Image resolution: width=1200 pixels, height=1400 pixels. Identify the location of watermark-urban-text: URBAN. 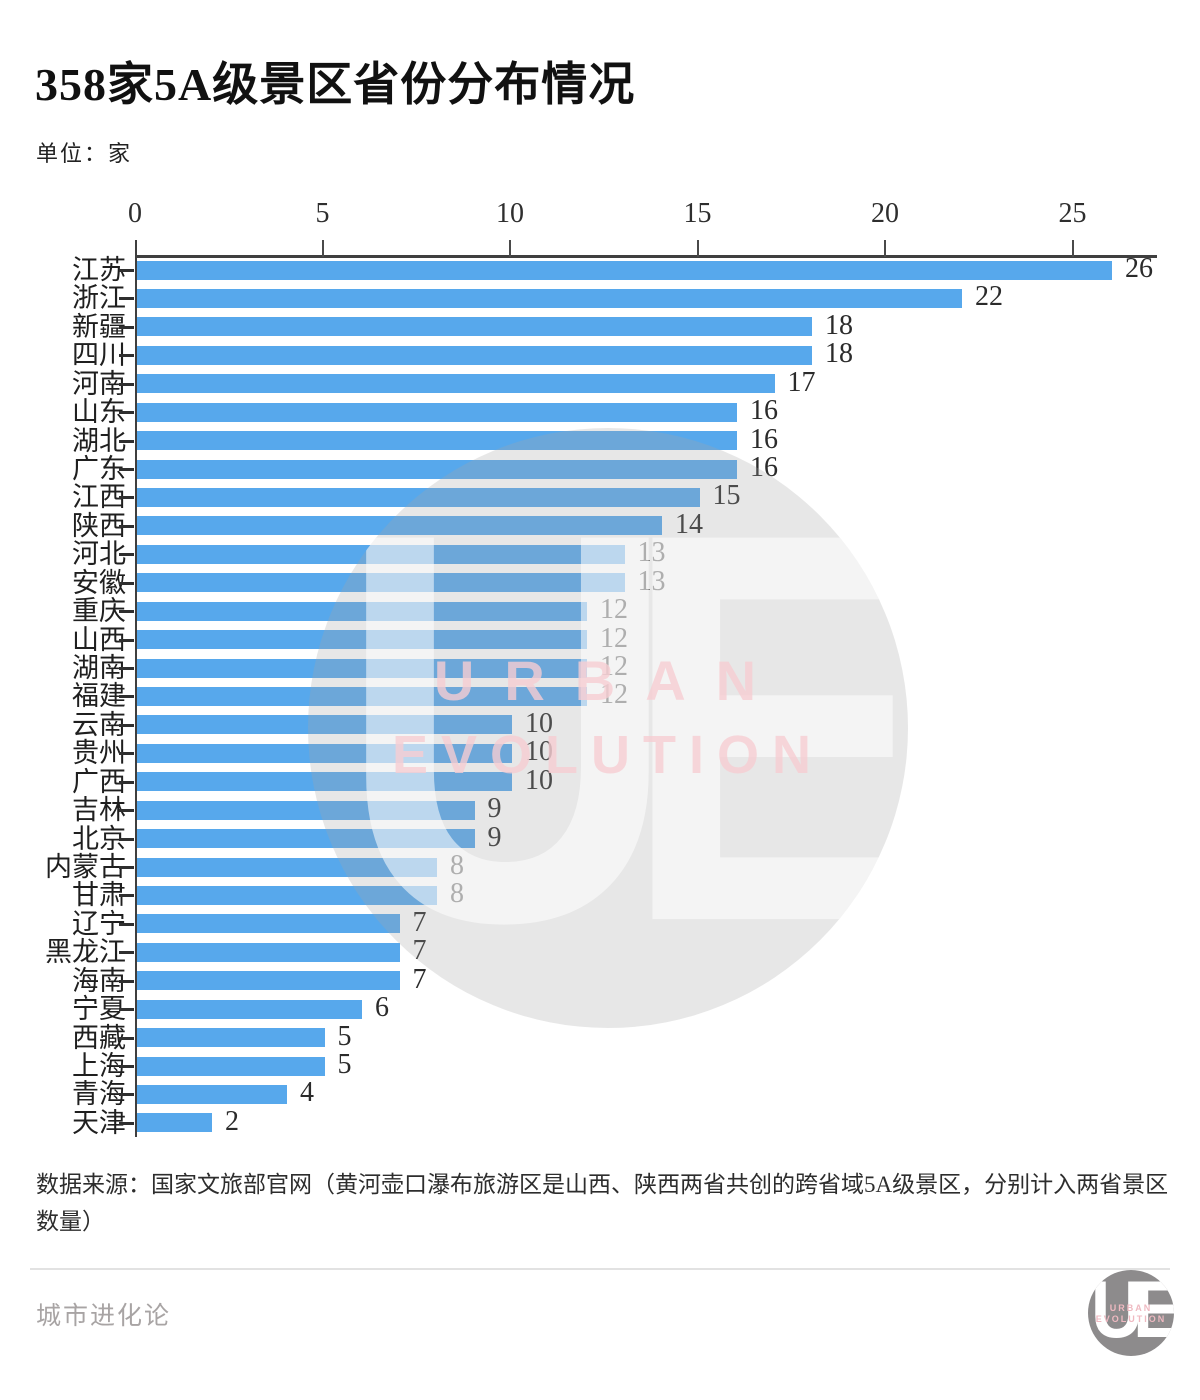
(610, 680).